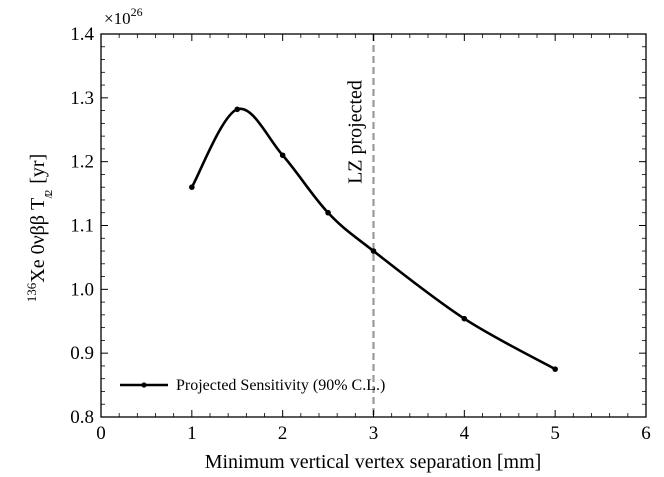  What do you see at coordinates (82, 289) in the screenshot?
I see `y-tick-label: 1.0` at bounding box center [82, 289].